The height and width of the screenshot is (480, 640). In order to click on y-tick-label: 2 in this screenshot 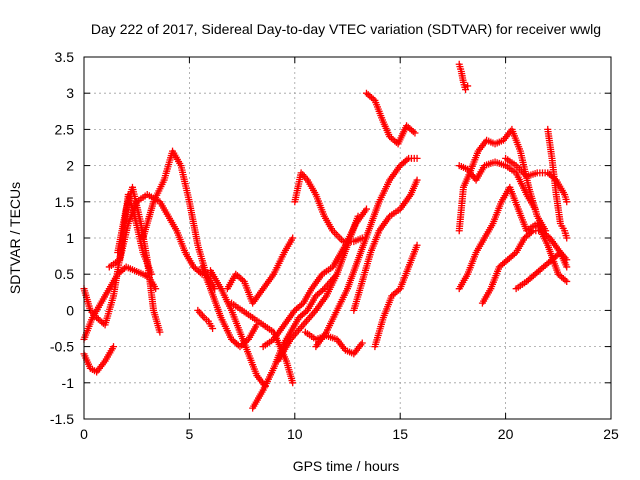, I will do `click(70, 166)`.